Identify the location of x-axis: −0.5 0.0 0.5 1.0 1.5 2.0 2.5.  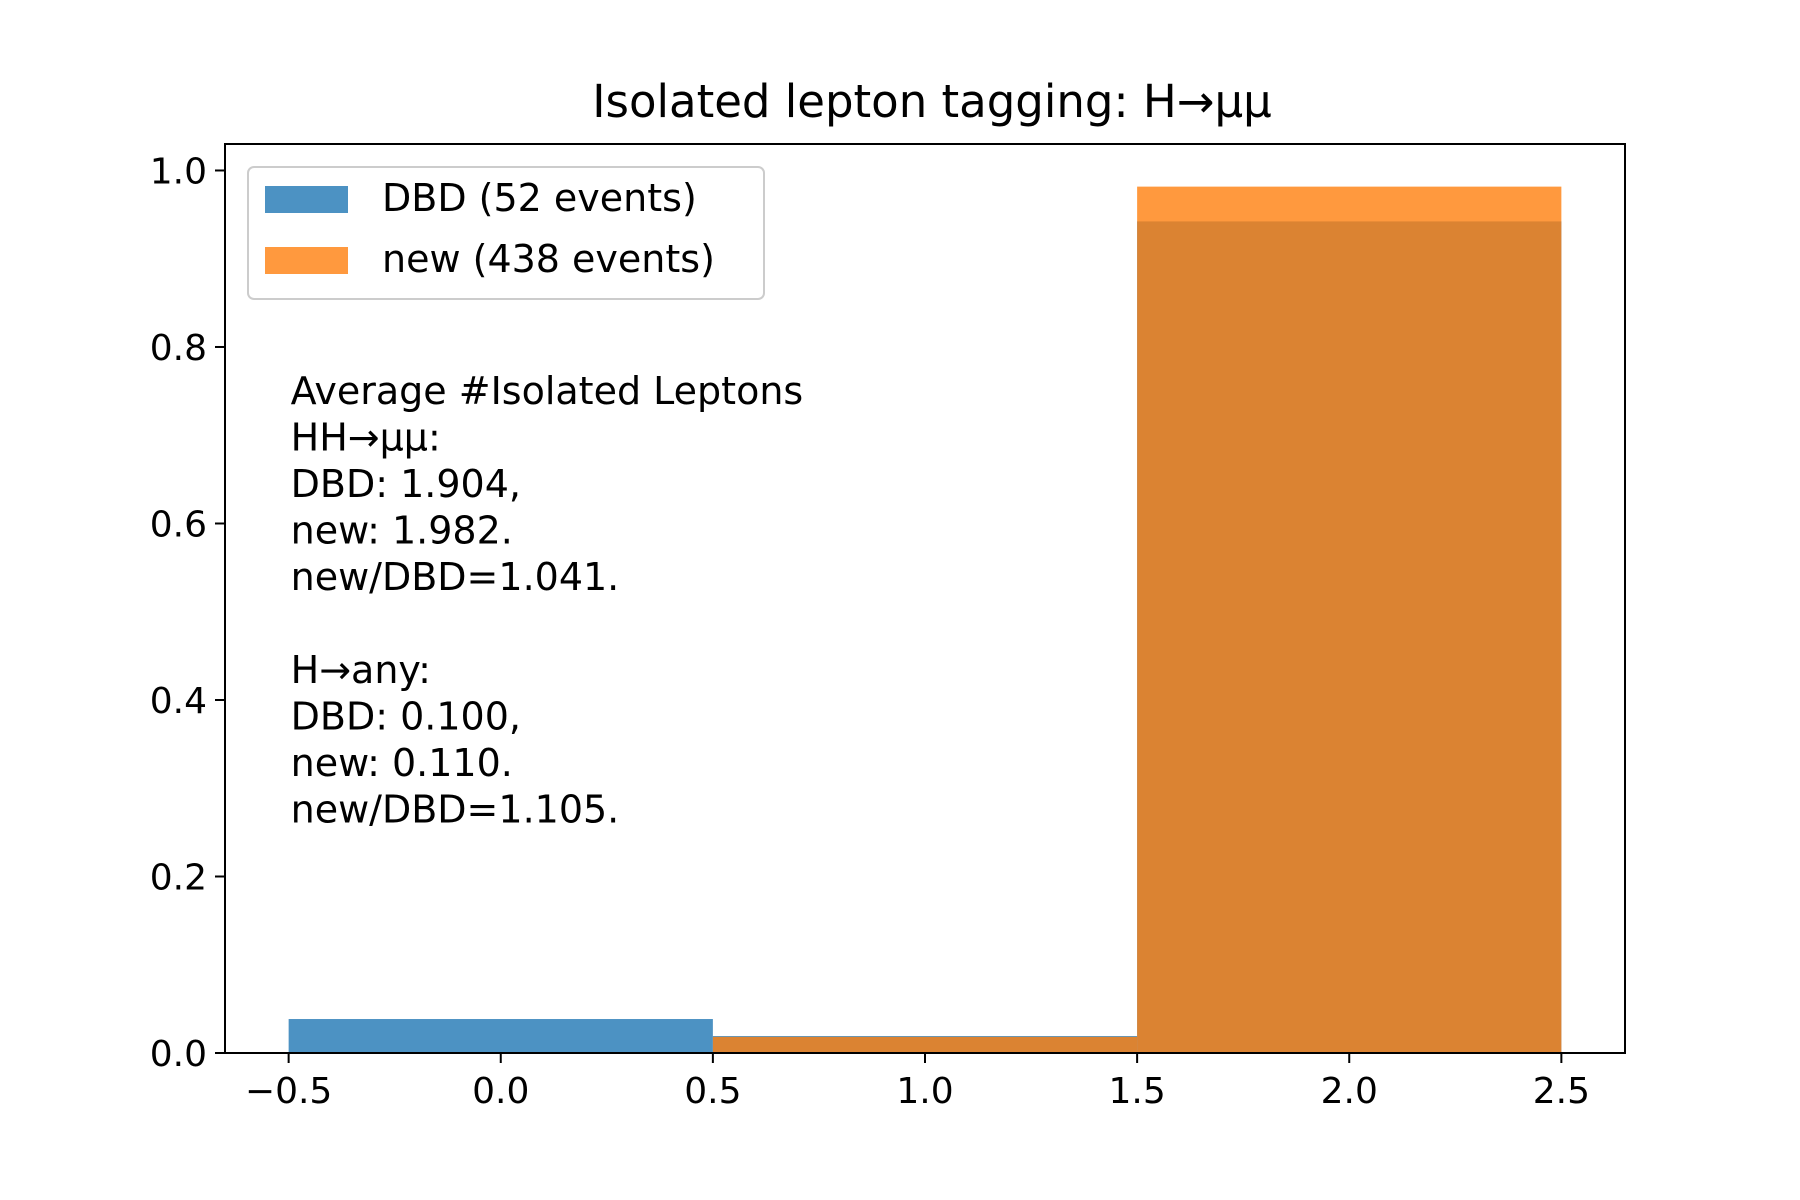
(917, 1082).